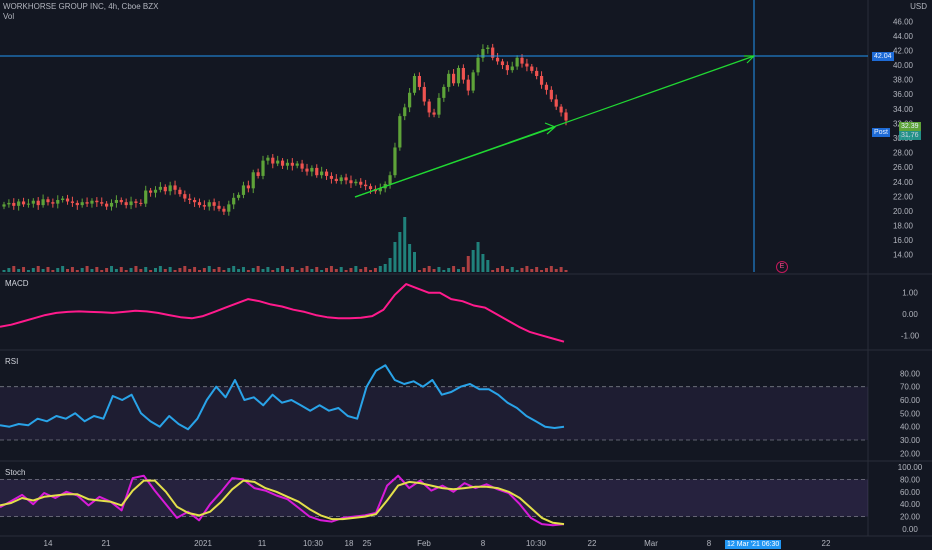 The image size is (932, 550). What do you see at coordinates (910, 467) in the screenshot?
I see `stoch-tick-label: 100.00` at bounding box center [910, 467].